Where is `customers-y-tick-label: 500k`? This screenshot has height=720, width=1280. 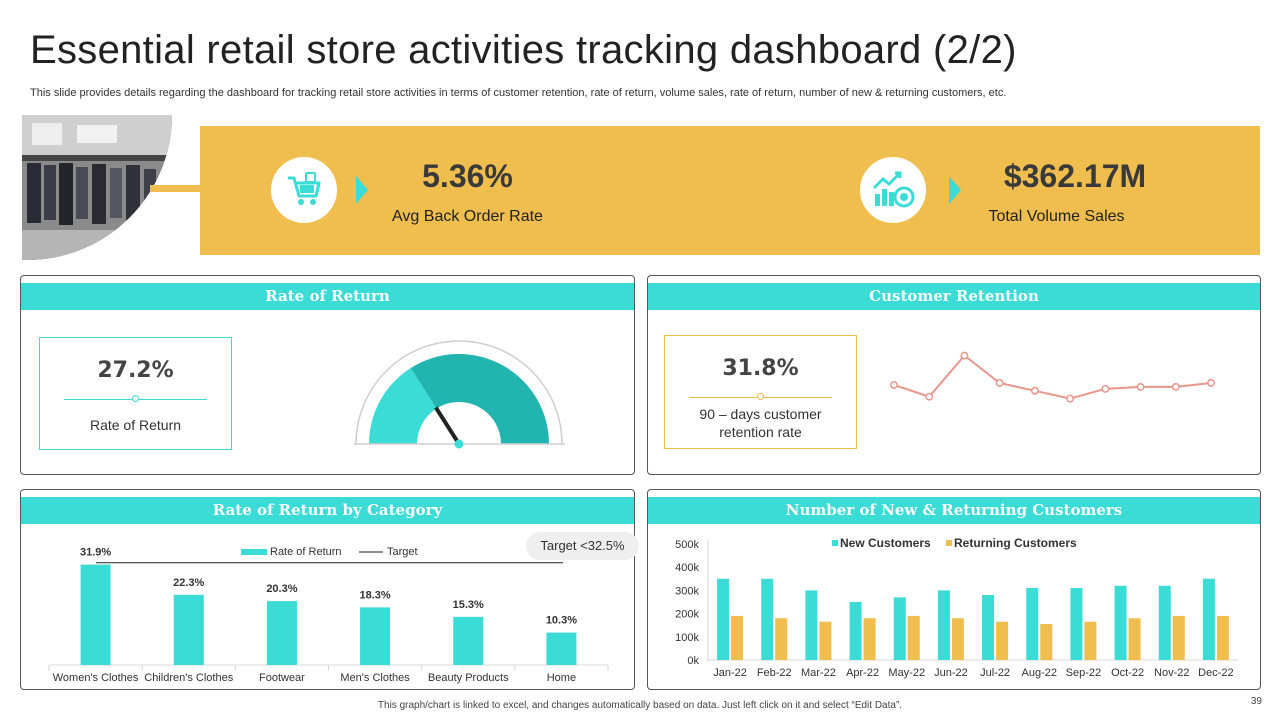
customers-y-tick-label: 500k is located at coordinates (687, 545).